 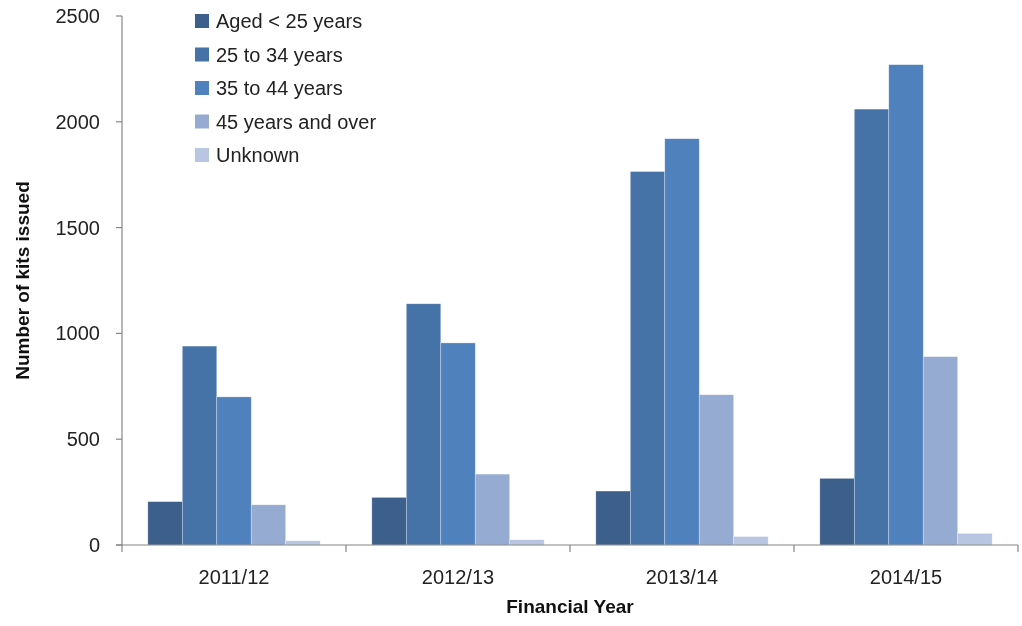 I want to click on legend-label: 25 to 34 years, so click(x=279, y=54).